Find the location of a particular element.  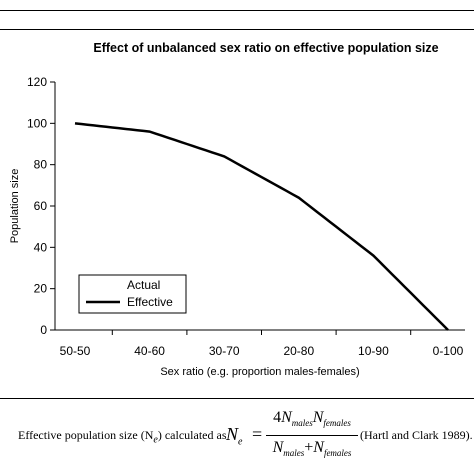

y-tick-label: 80 is located at coordinates (41, 165).